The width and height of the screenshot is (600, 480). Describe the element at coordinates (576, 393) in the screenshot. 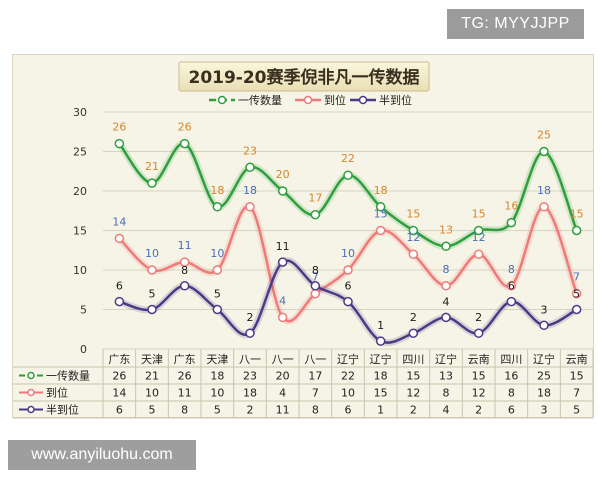

I see `table-cell: 7` at that location.